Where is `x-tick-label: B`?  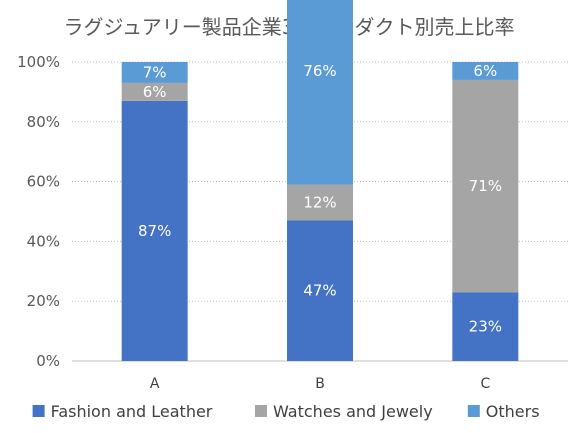 x-tick-label: B is located at coordinates (320, 384).